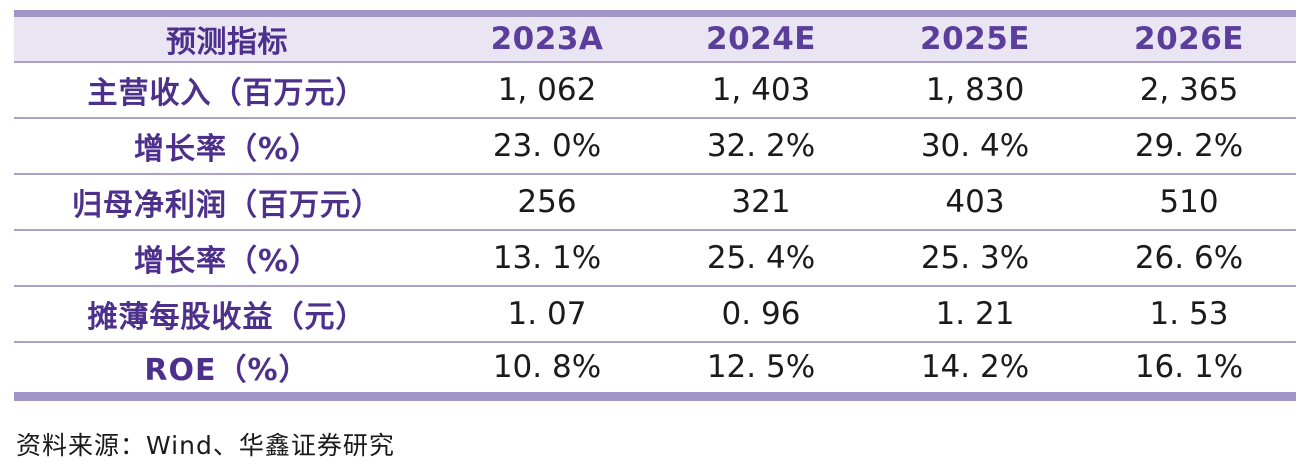  I want to click on cell-value: 1, 403, so click(761, 90).